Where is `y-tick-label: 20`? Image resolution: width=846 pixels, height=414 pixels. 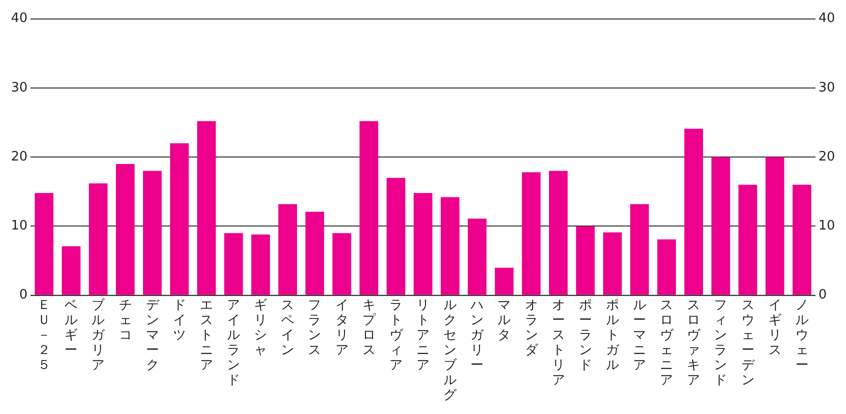 y-tick-label: 20 is located at coordinates (19, 156).